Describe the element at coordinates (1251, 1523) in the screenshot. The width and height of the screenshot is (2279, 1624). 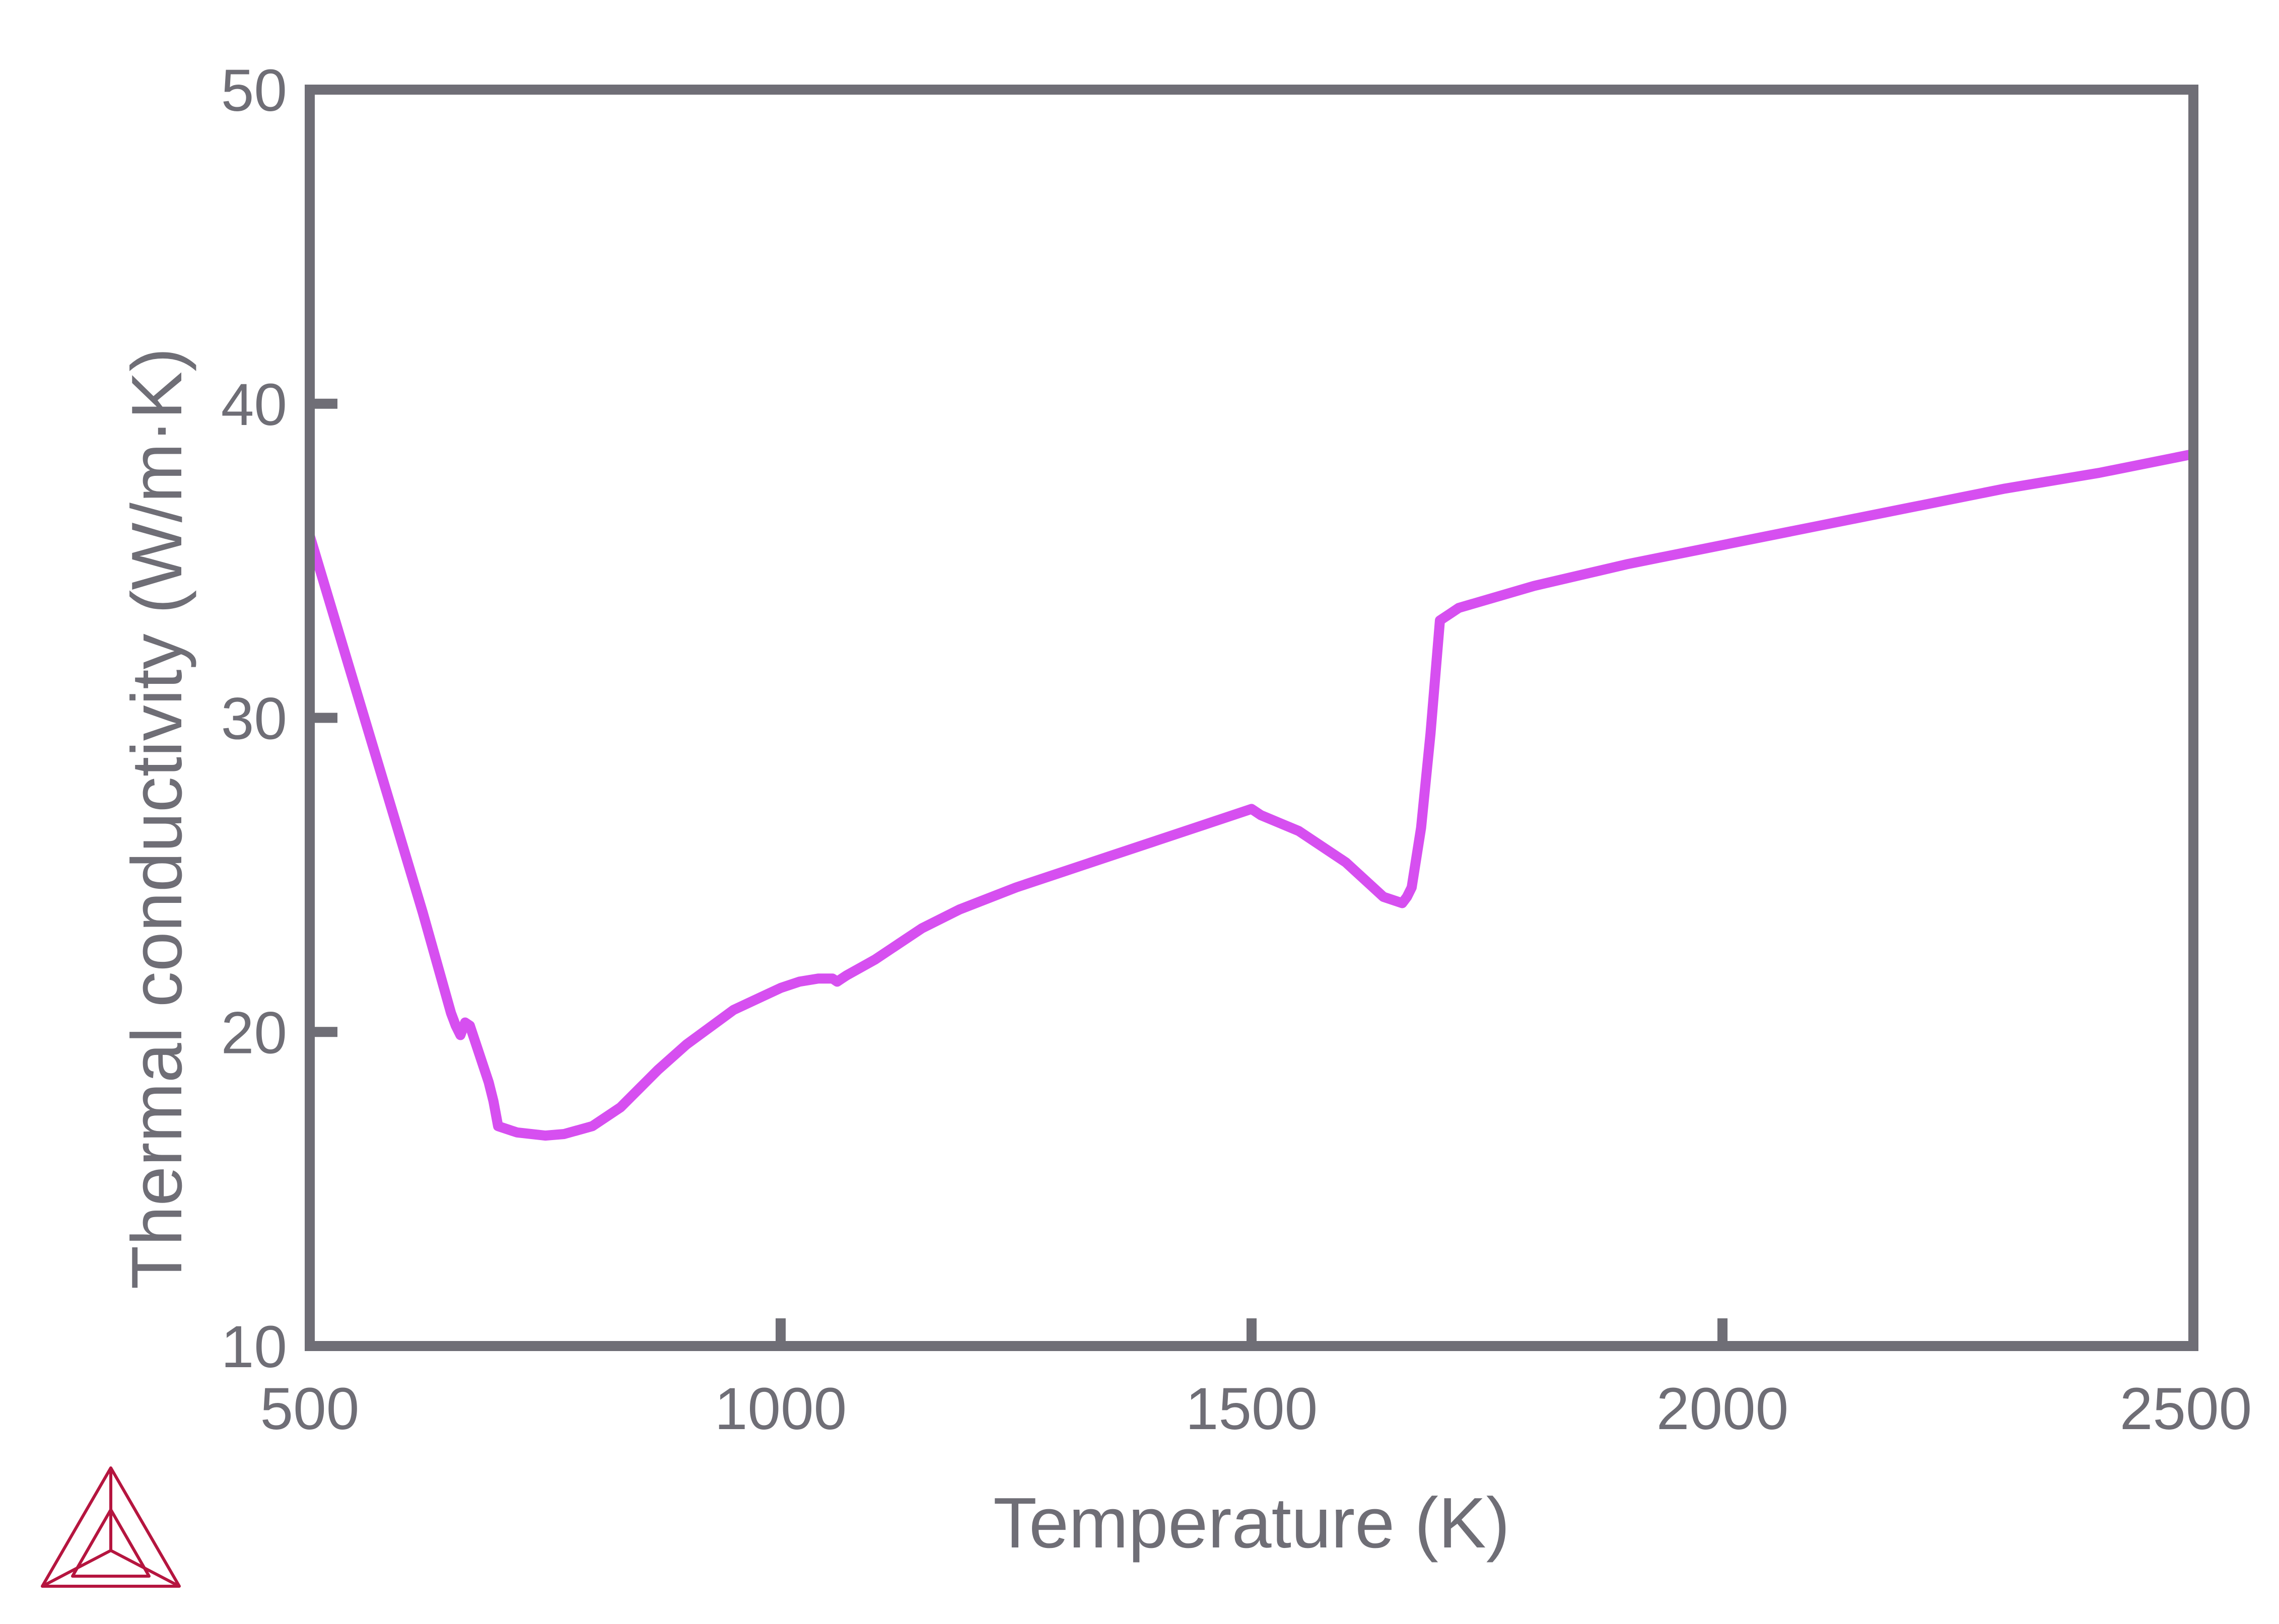
I see `x-axis-title: Temperature (K)` at that location.